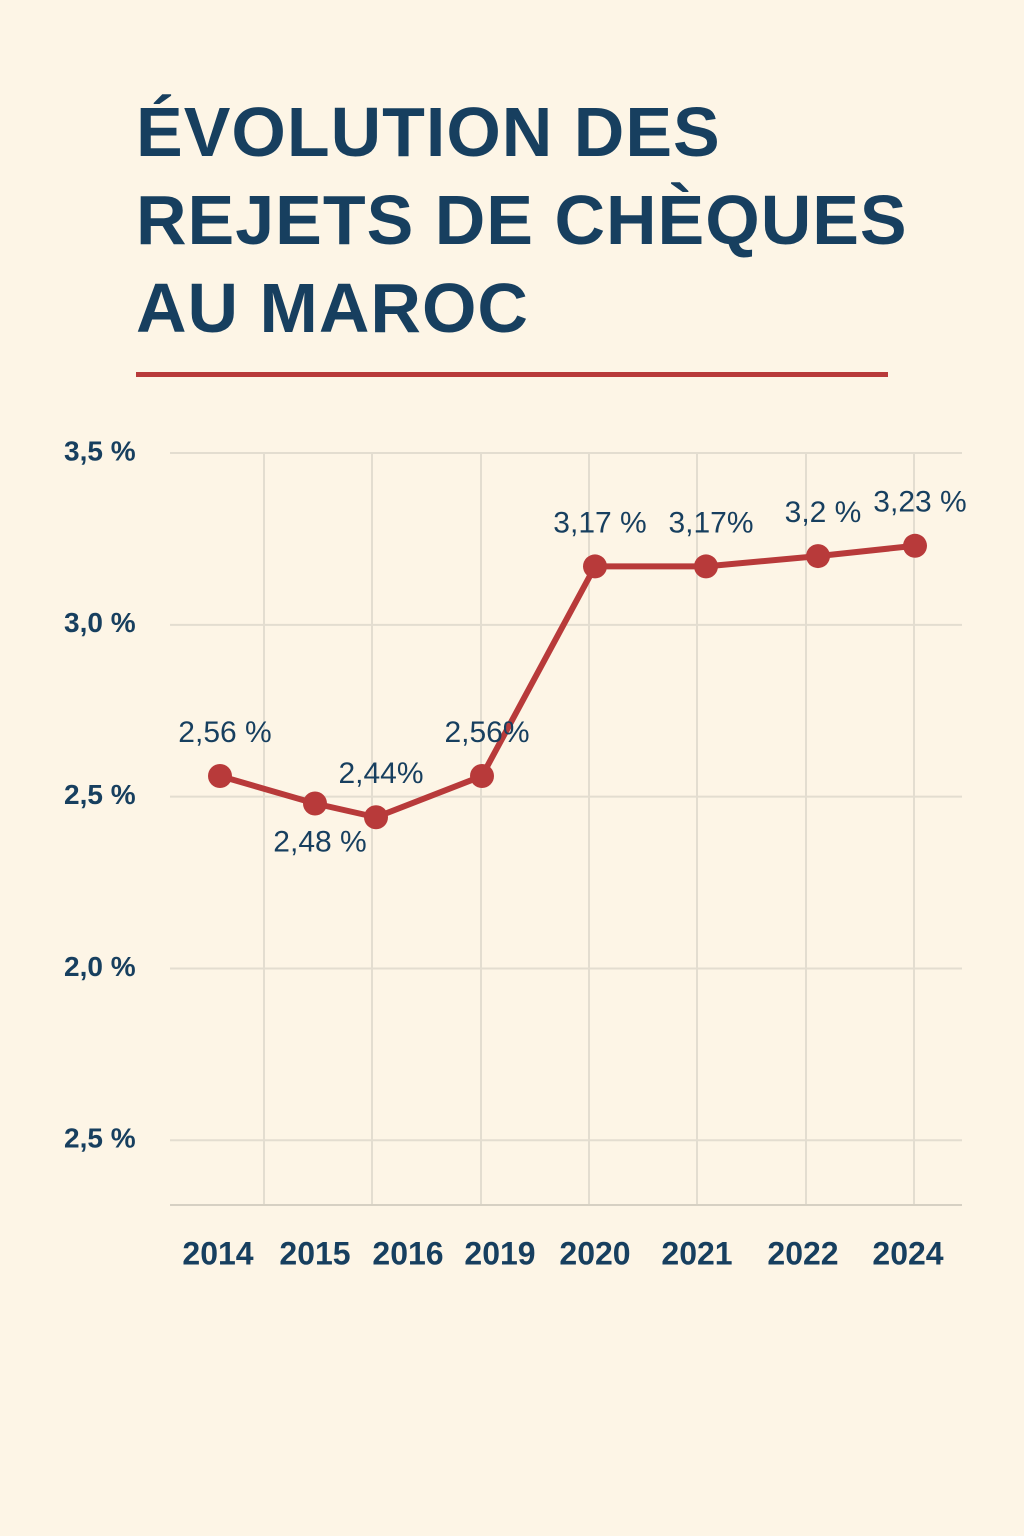 Image resolution: width=1024 pixels, height=1536 pixels. What do you see at coordinates (823, 512) in the screenshot?
I see `value-label: 3,2 %` at bounding box center [823, 512].